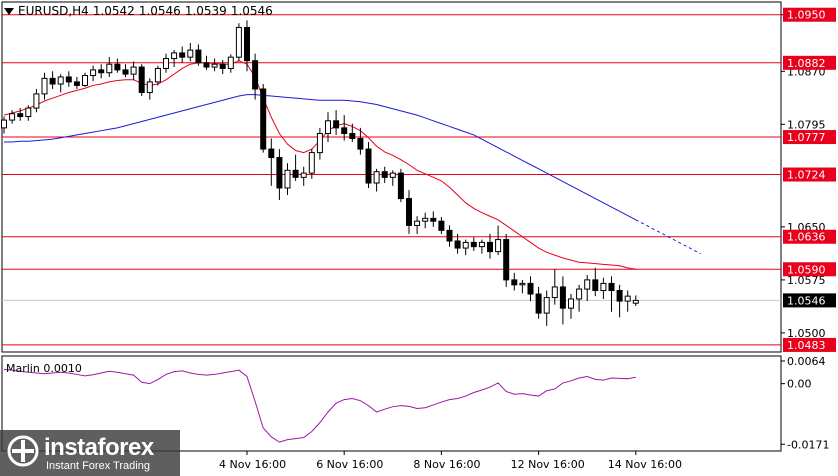 The width and height of the screenshot is (838, 476). I want to click on osc-tick-label: 0.00, so click(799, 384).